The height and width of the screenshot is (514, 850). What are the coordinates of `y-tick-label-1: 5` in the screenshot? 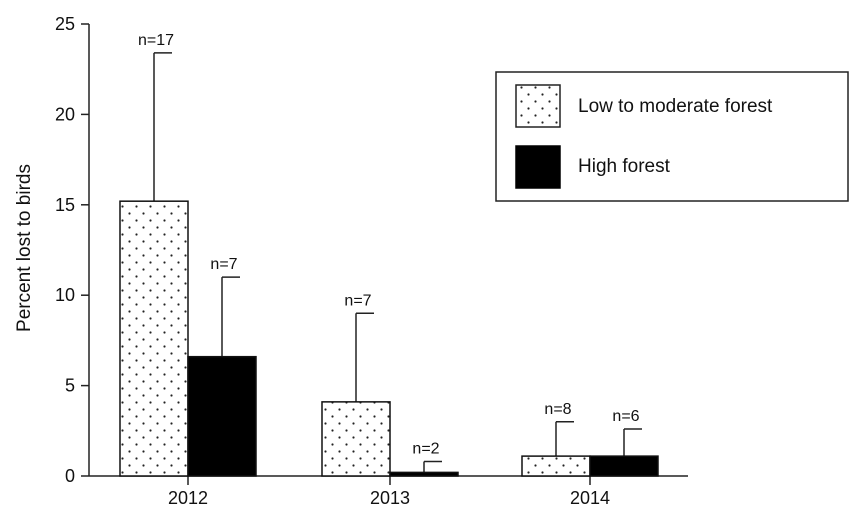 It's located at (70, 386).